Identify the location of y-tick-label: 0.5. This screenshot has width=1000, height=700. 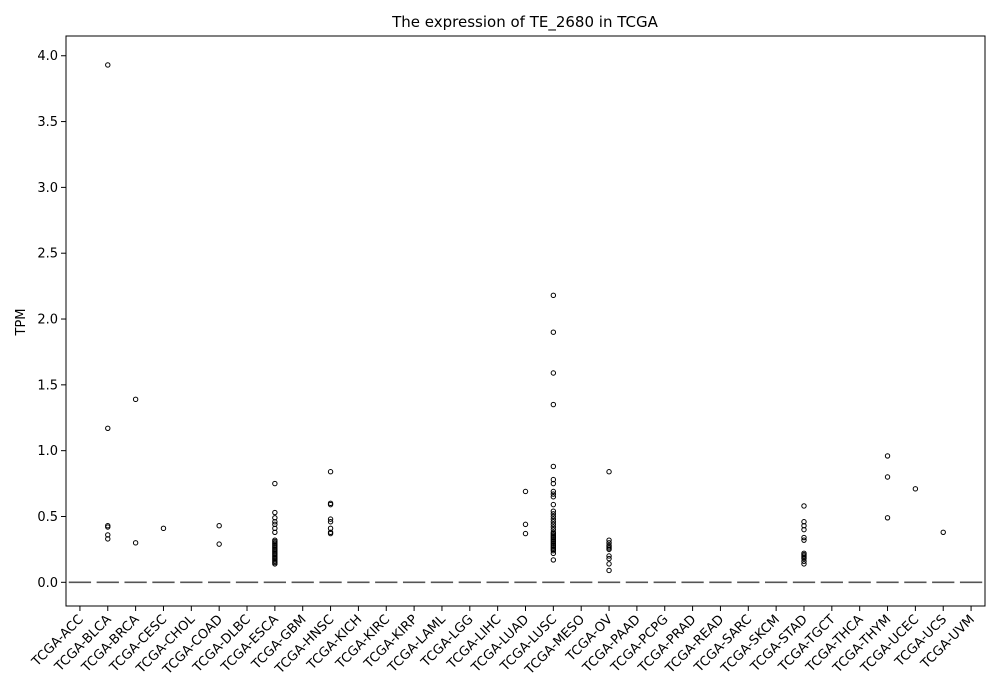
(47, 517).